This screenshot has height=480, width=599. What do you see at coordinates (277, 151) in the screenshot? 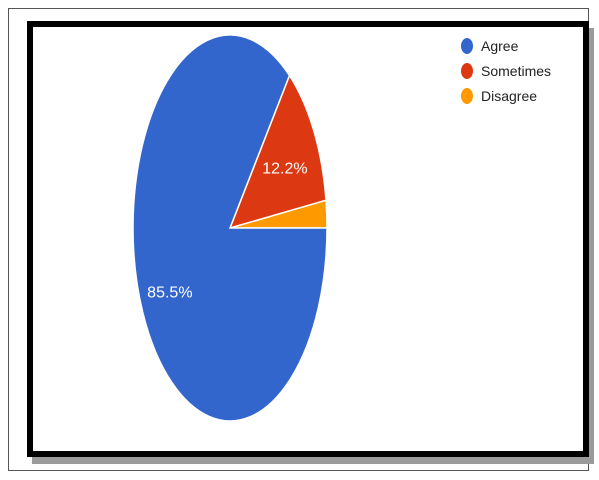
I see `pie-slice-sometimes` at bounding box center [277, 151].